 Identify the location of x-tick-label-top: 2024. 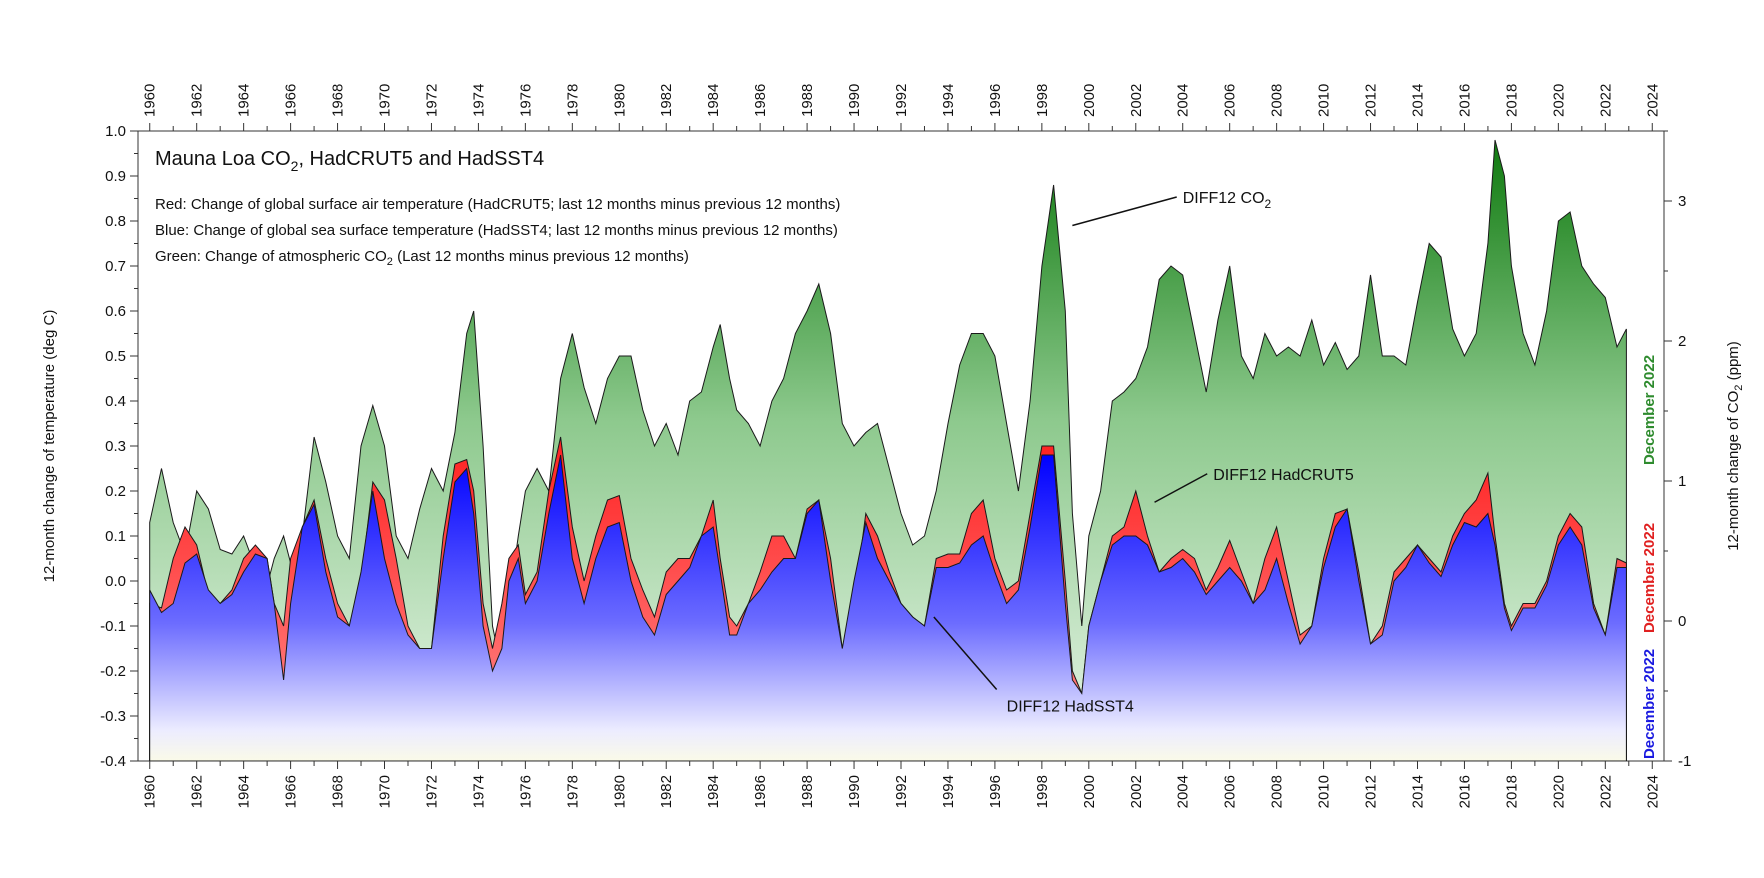
(1652, 100).